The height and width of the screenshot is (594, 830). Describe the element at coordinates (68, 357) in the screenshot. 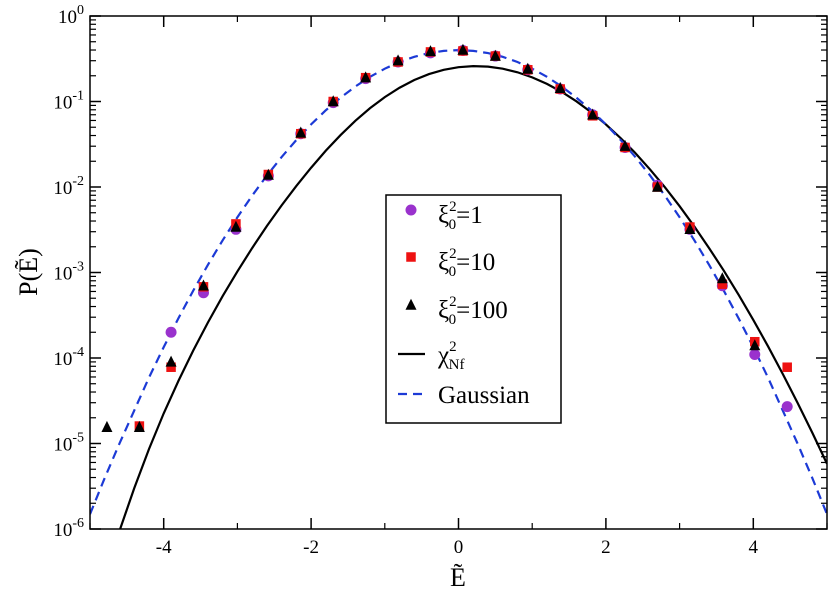

I see `y-tick-label: 10⁻⁴` at that location.